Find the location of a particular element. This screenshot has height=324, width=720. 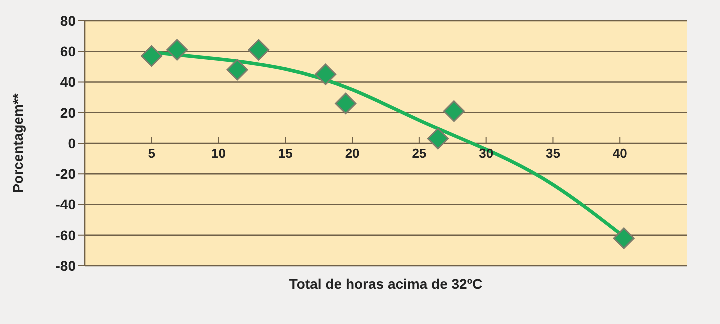

x-tick-label: 25 is located at coordinates (419, 153).